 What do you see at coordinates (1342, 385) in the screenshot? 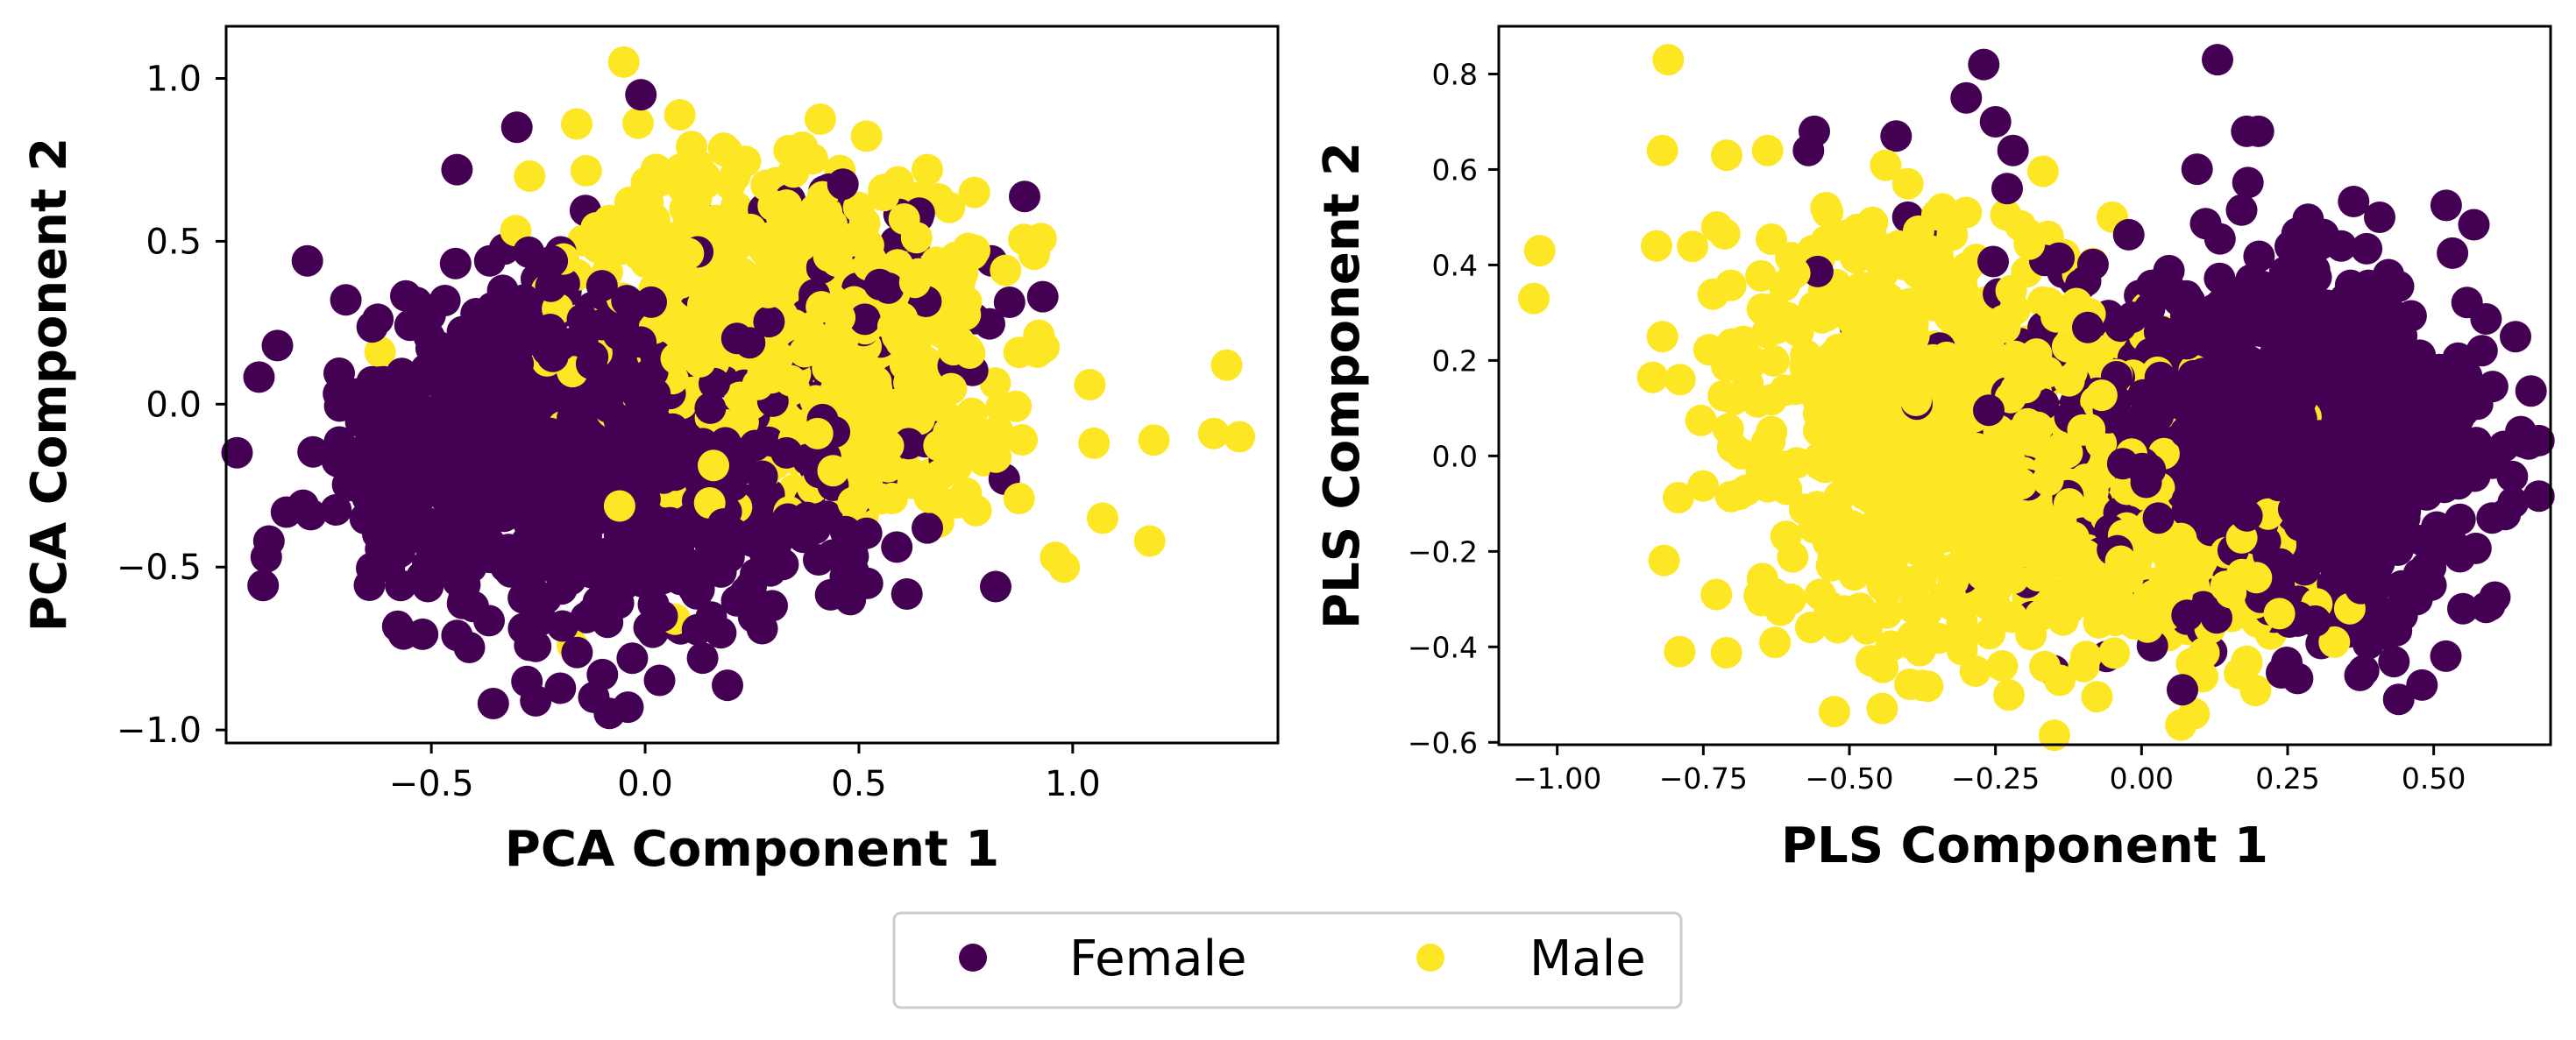
I see `pls-y-axis-title: PLS Component 2` at bounding box center [1342, 385].